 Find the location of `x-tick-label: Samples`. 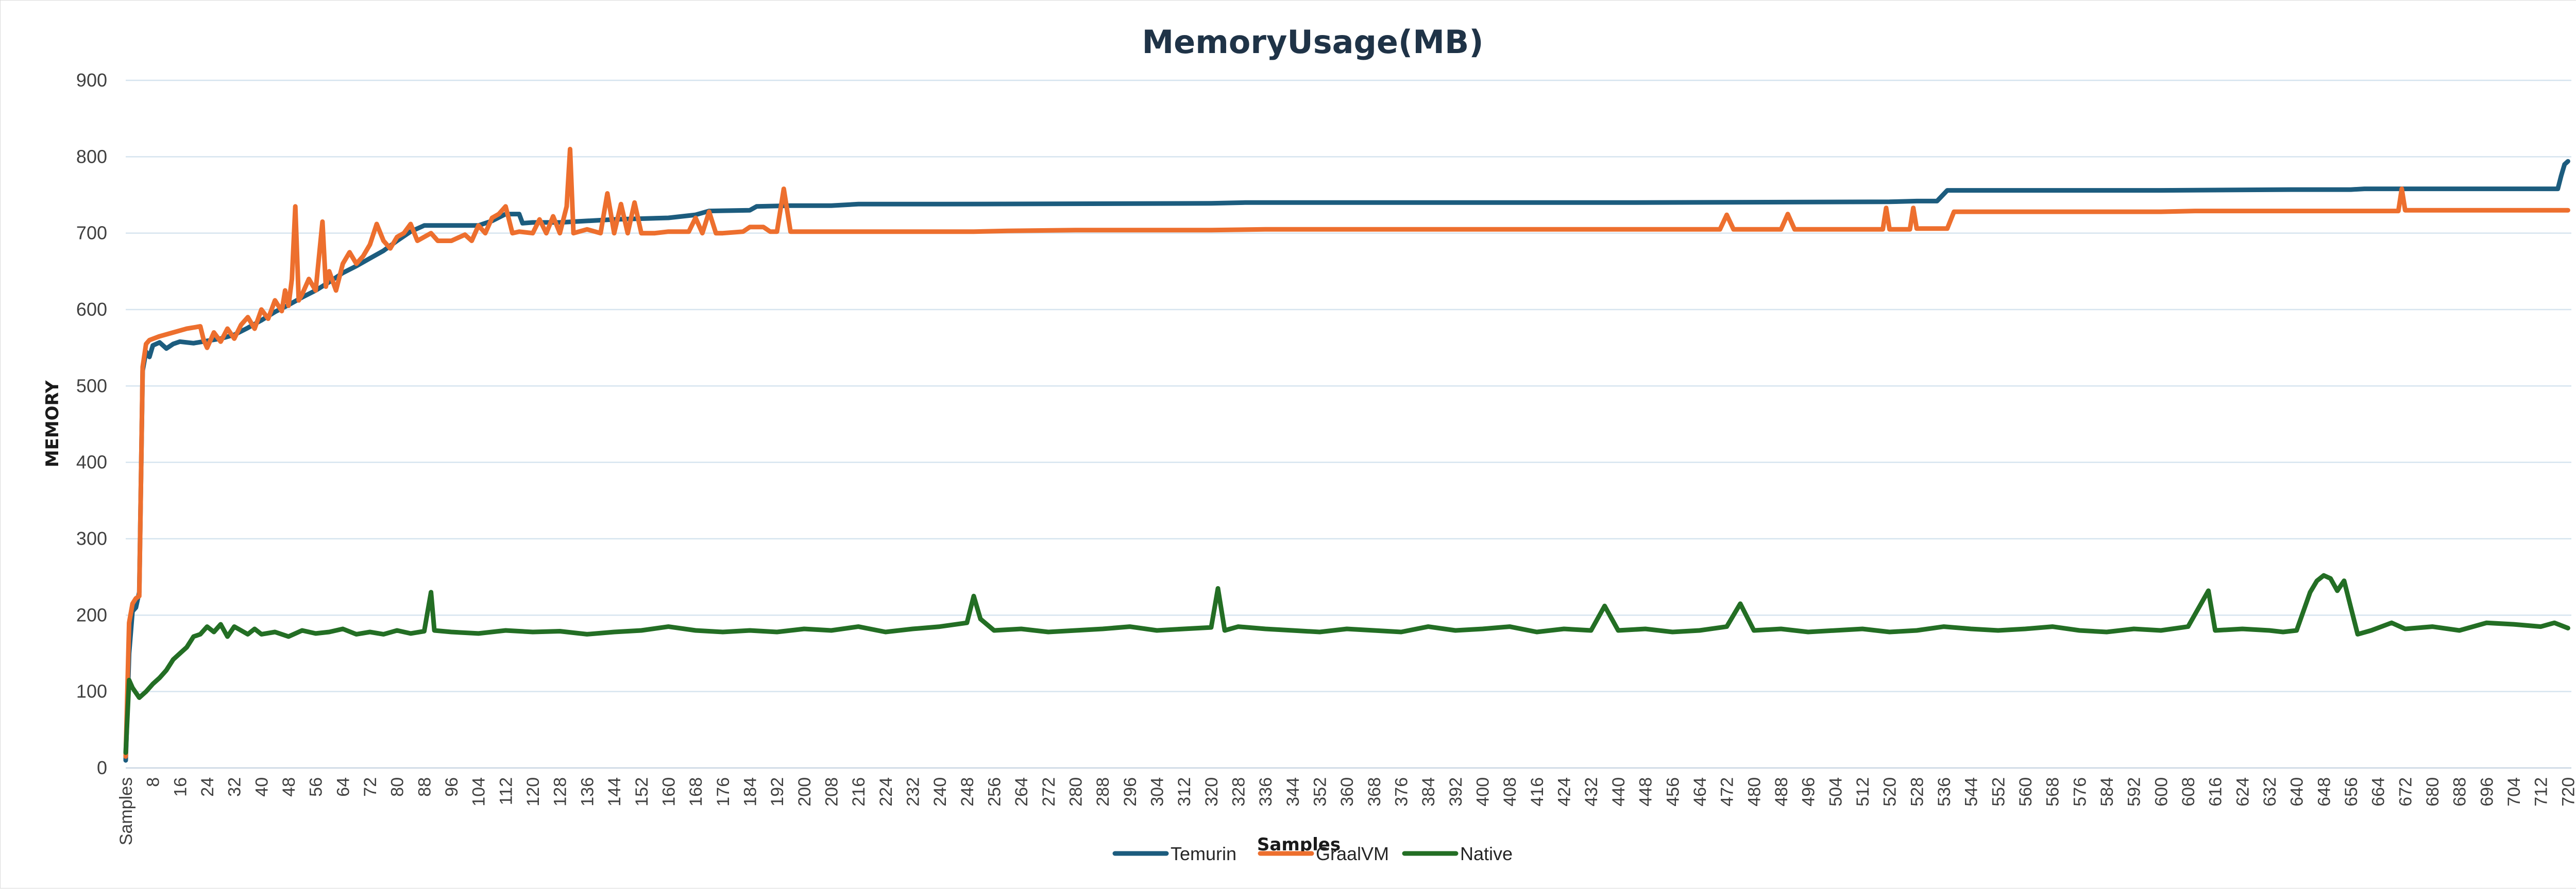

x-tick-label: Samples is located at coordinates (126, 811).